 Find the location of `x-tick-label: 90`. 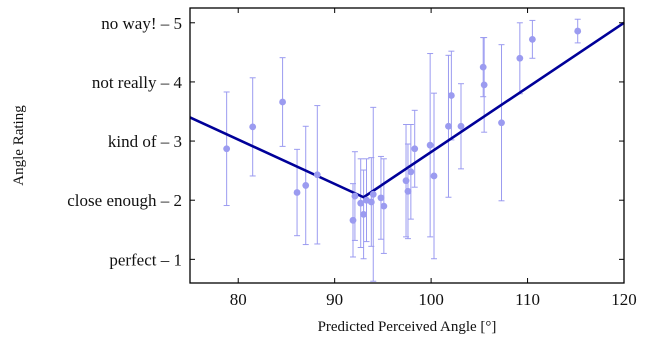

x-tick-label: 90 is located at coordinates (334, 299).